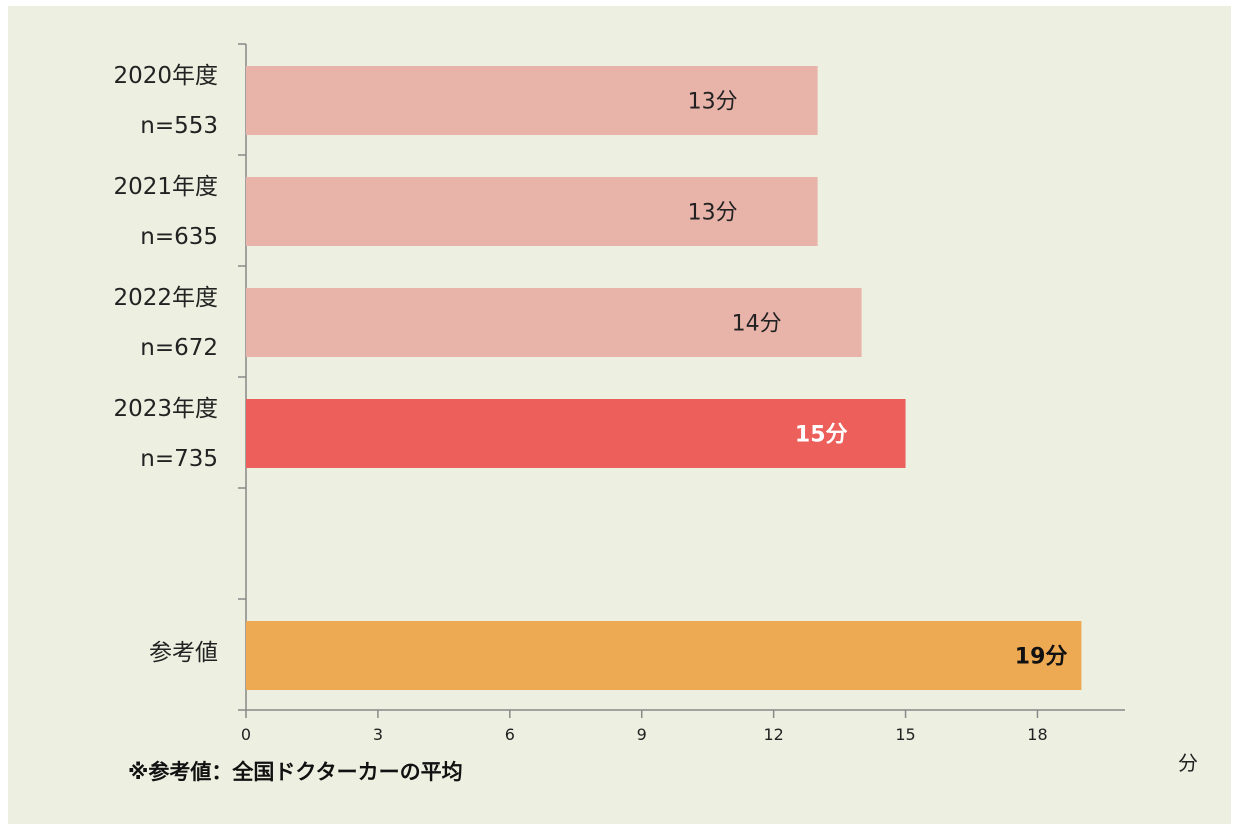 The width and height of the screenshot is (1238, 830). Describe the element at coordinates (821, 435) in the screenshot. I see `bar-value-label: 15分` at that location.